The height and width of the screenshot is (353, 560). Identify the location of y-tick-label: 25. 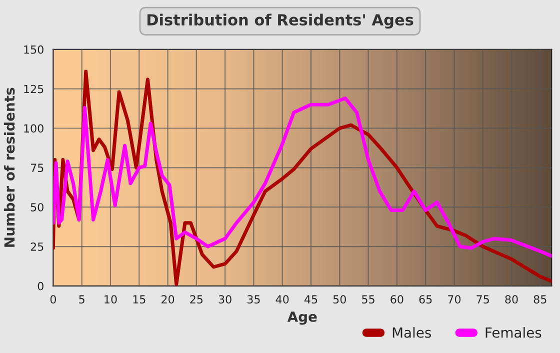
(37, 246).